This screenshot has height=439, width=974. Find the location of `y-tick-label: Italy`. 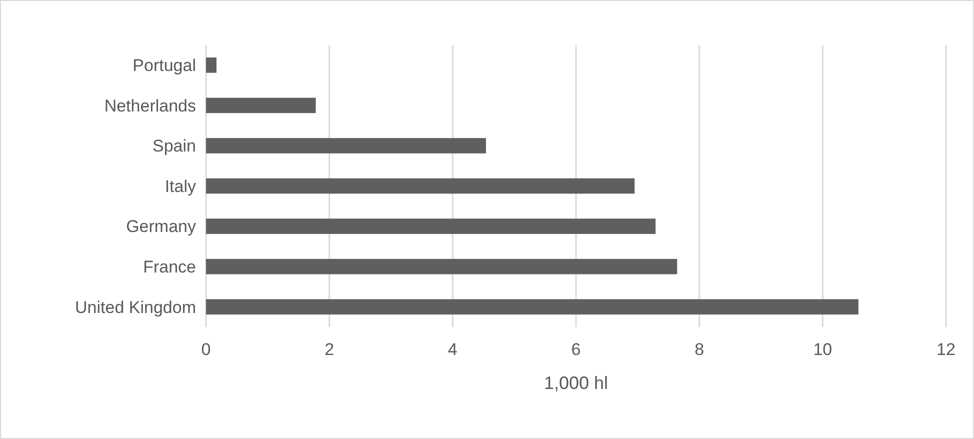

y-tick-label: Italy is located at coordinates (180, 186).